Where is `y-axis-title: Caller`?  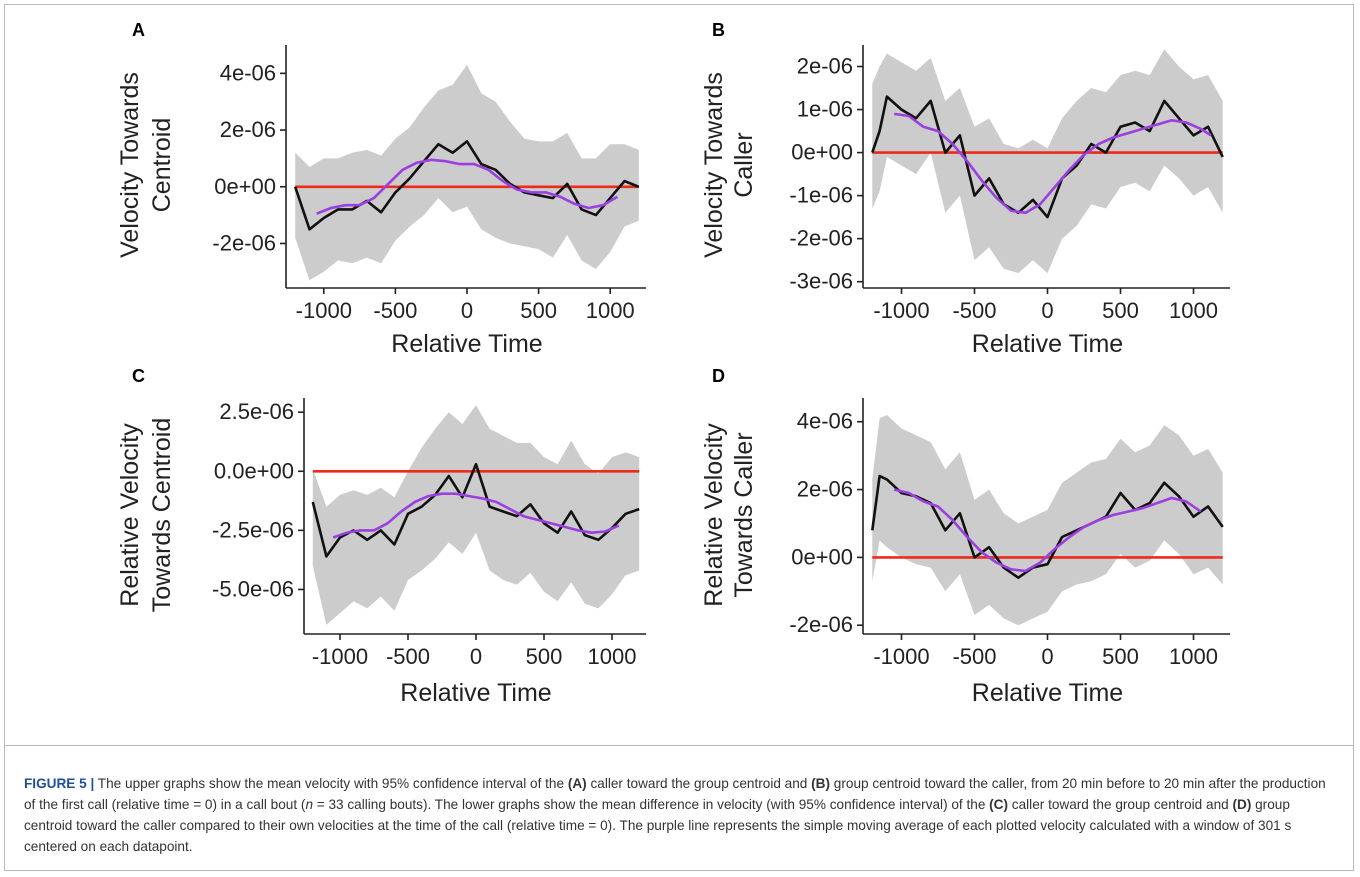 y-axis-title: Caller is located at coordinates (744, 164).